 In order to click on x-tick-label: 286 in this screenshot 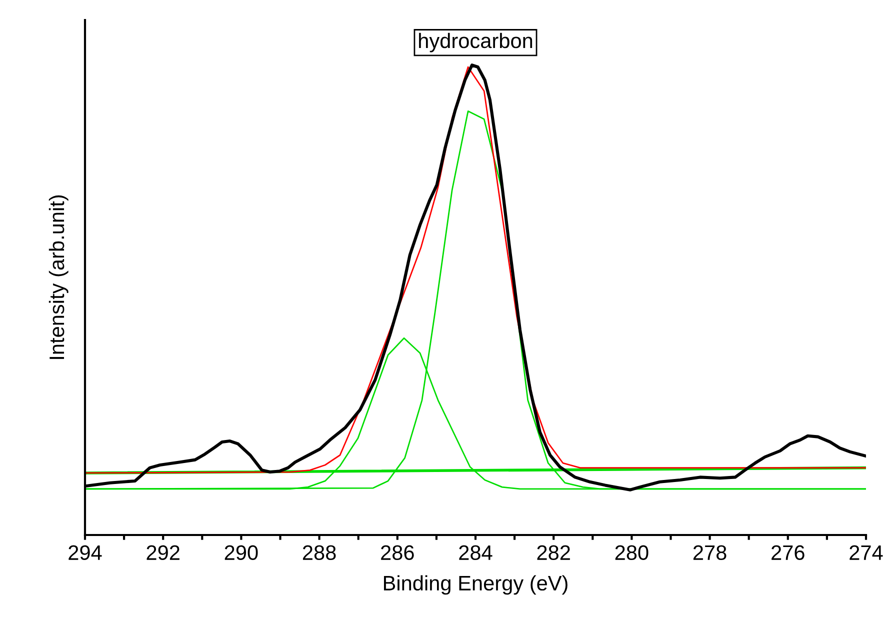, I will do `click(397, 552)`.